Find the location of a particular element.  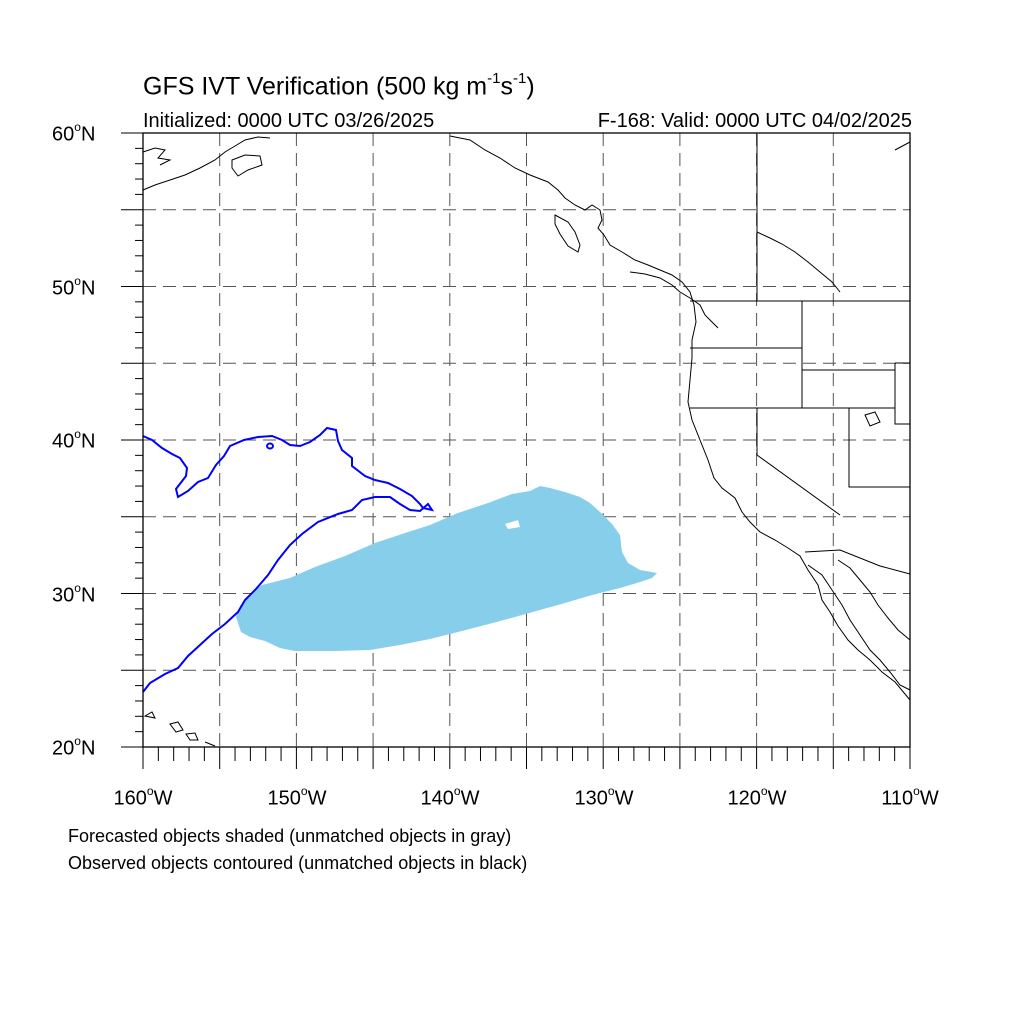

init-time-label: Initialized: 0000 UTC 03/26/2025 is located at coordinates (289, 121).